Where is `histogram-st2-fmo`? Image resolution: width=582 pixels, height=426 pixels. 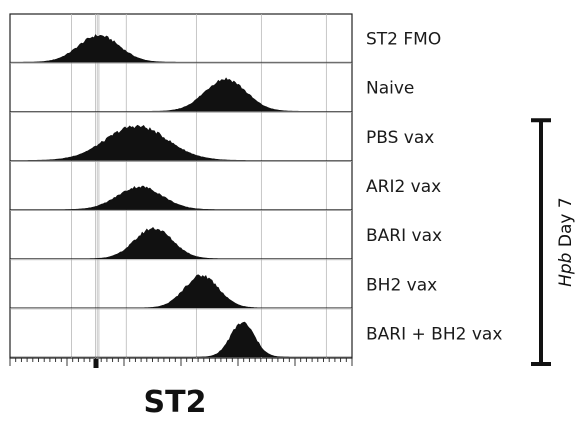 histogram-st2-fmo is located at coordinates (181, 48).